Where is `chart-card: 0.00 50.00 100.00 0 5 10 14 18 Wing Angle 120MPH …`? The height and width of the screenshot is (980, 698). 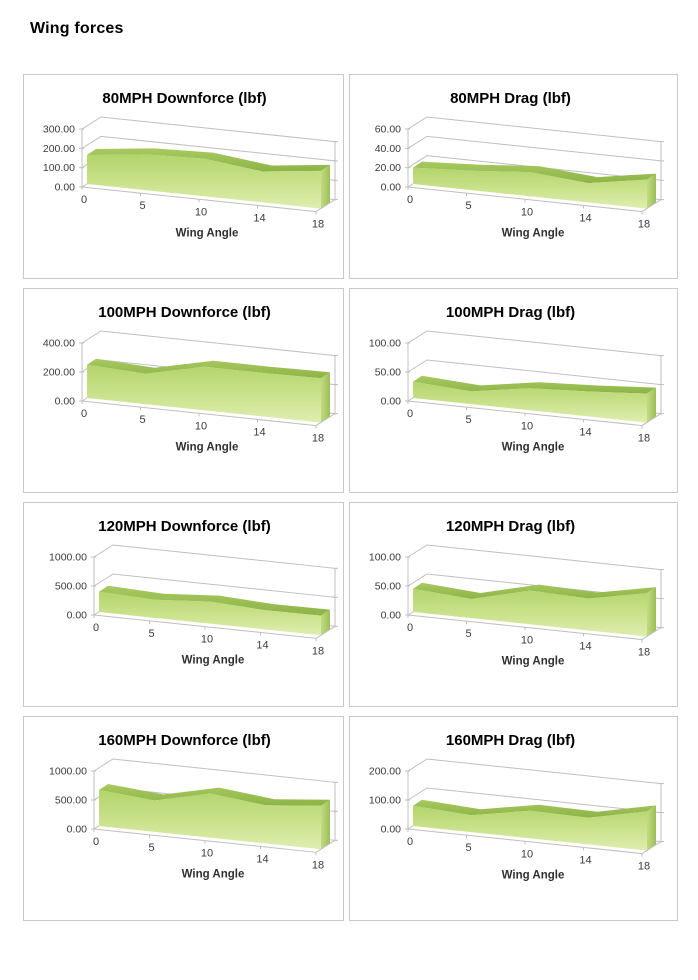 chart-card: 0.00 50.00 100.00 0 5 10 14 18 Wing Angle 120MPH … is located at coordinates (513, 604).